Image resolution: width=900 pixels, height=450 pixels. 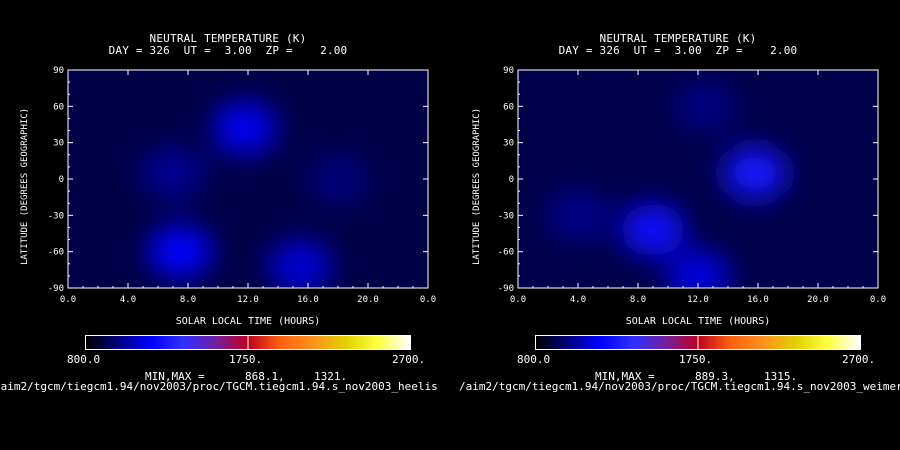 I want to click on min-value: 868.1,, so click(x=265, y=376).